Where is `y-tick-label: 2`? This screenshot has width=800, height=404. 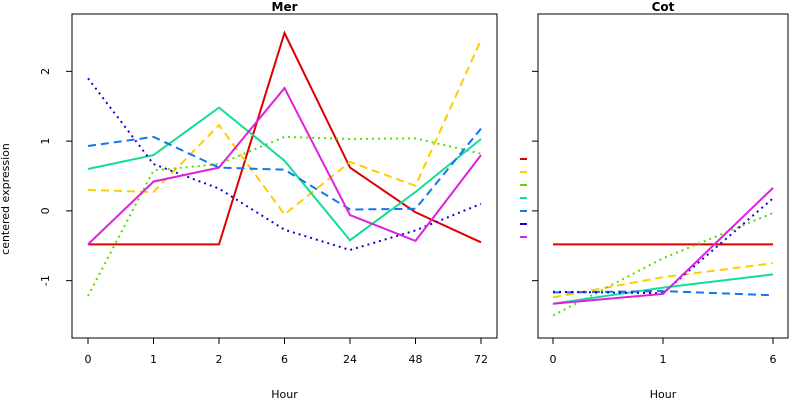
y-tick-label: 2 is located at coordinates (45, 71).